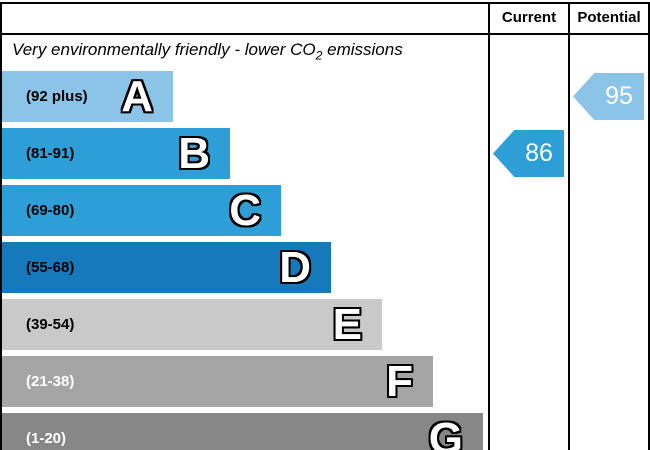  Describe the element at coordinates (569, 226) in the screenshot. I see `potential-column-line` at that location.